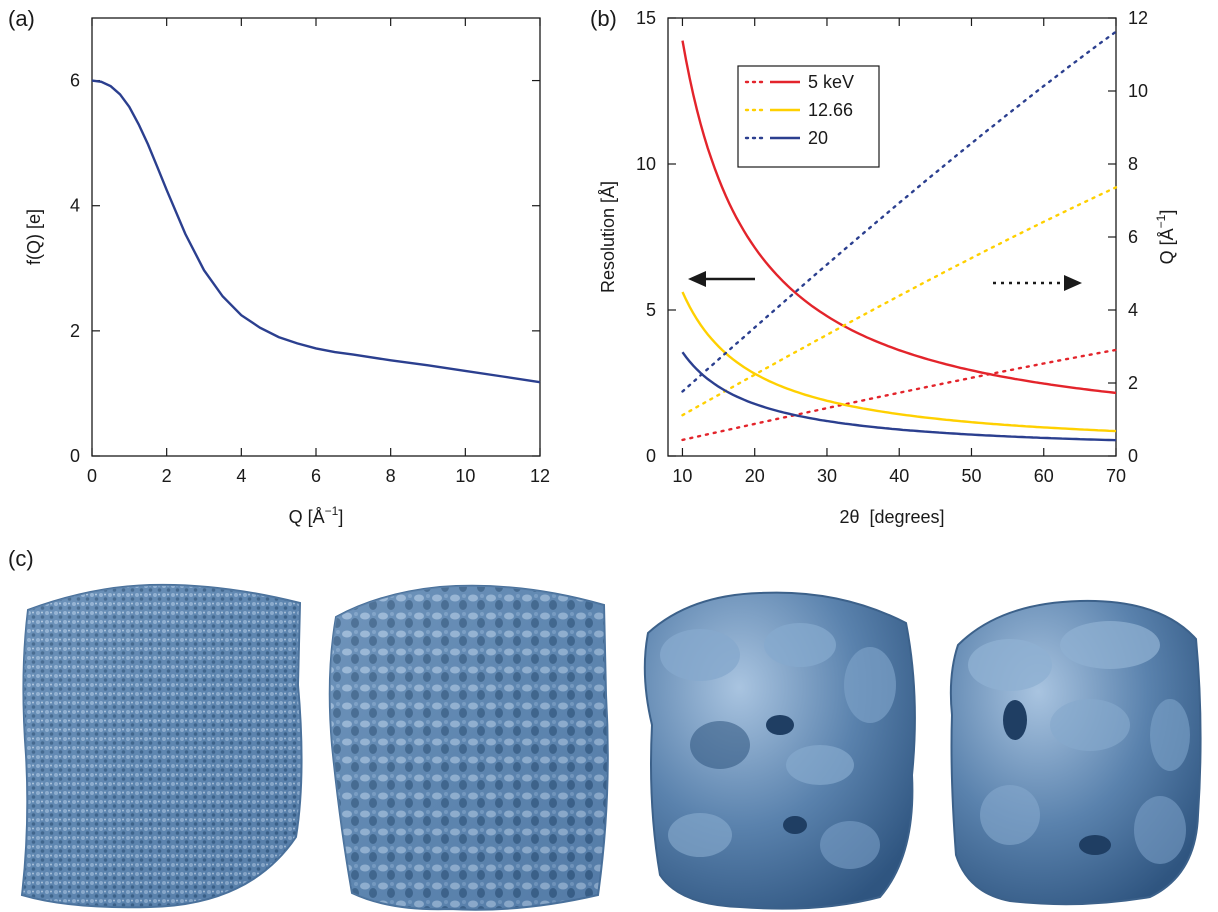 This screenshot has width=1218, height=912. Describe the element at coordinates (1133, 456) in the screenshot. I see `y2-tick-label: 0` at that location.